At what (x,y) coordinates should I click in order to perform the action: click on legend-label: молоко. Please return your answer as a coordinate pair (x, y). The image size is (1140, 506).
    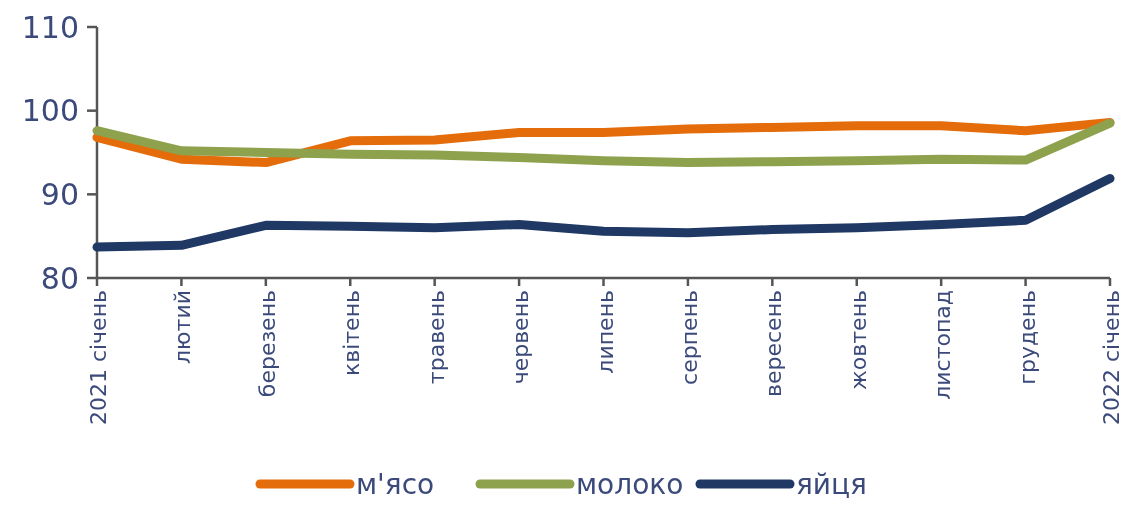
    Looking at the image, I should click on (630, 484).